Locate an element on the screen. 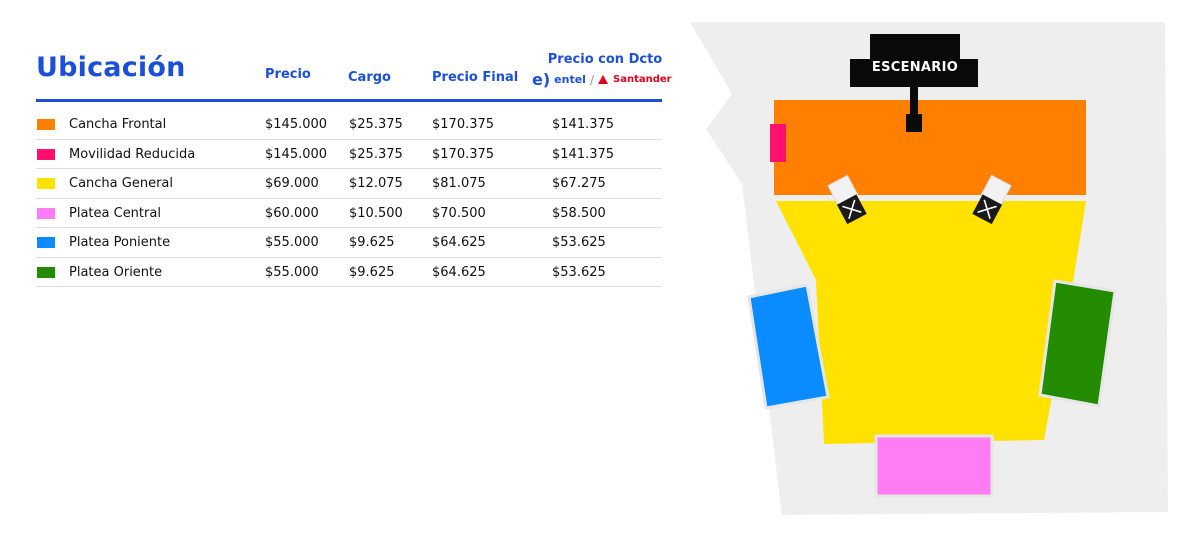 The width and height of the screenshot is (1200, 557). section-platea-central is located at coordinates (934, 466).